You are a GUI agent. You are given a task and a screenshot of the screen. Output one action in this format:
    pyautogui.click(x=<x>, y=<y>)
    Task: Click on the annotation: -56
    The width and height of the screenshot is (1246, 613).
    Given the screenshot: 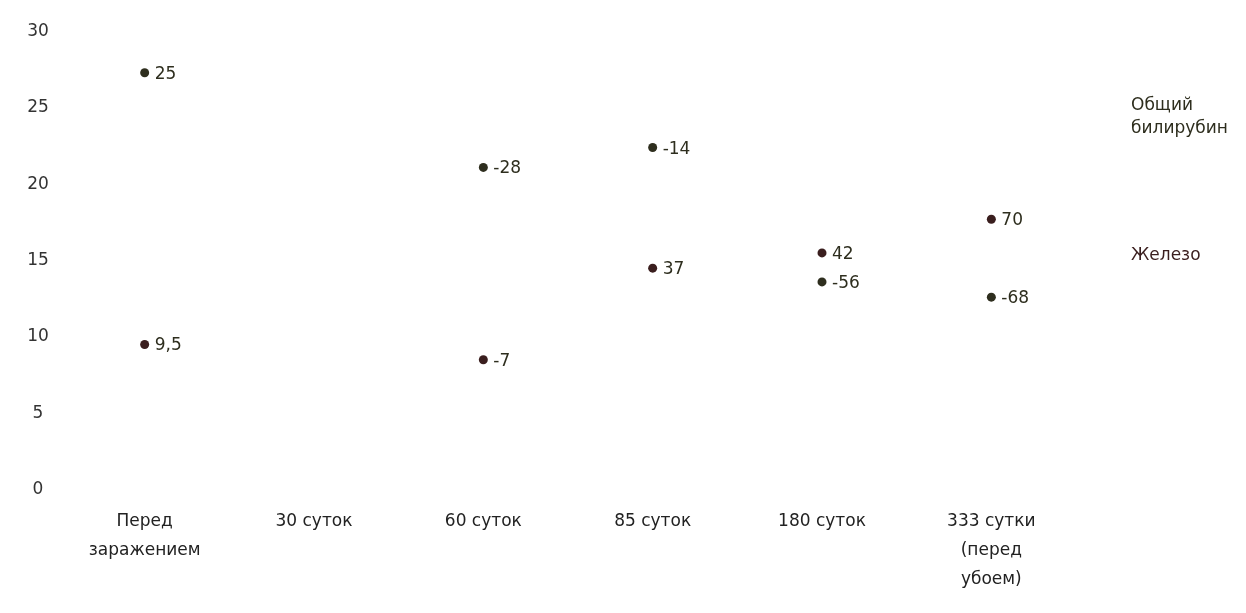 What is the action you would take?
    pyautogui.click(x=846, y=281)
    